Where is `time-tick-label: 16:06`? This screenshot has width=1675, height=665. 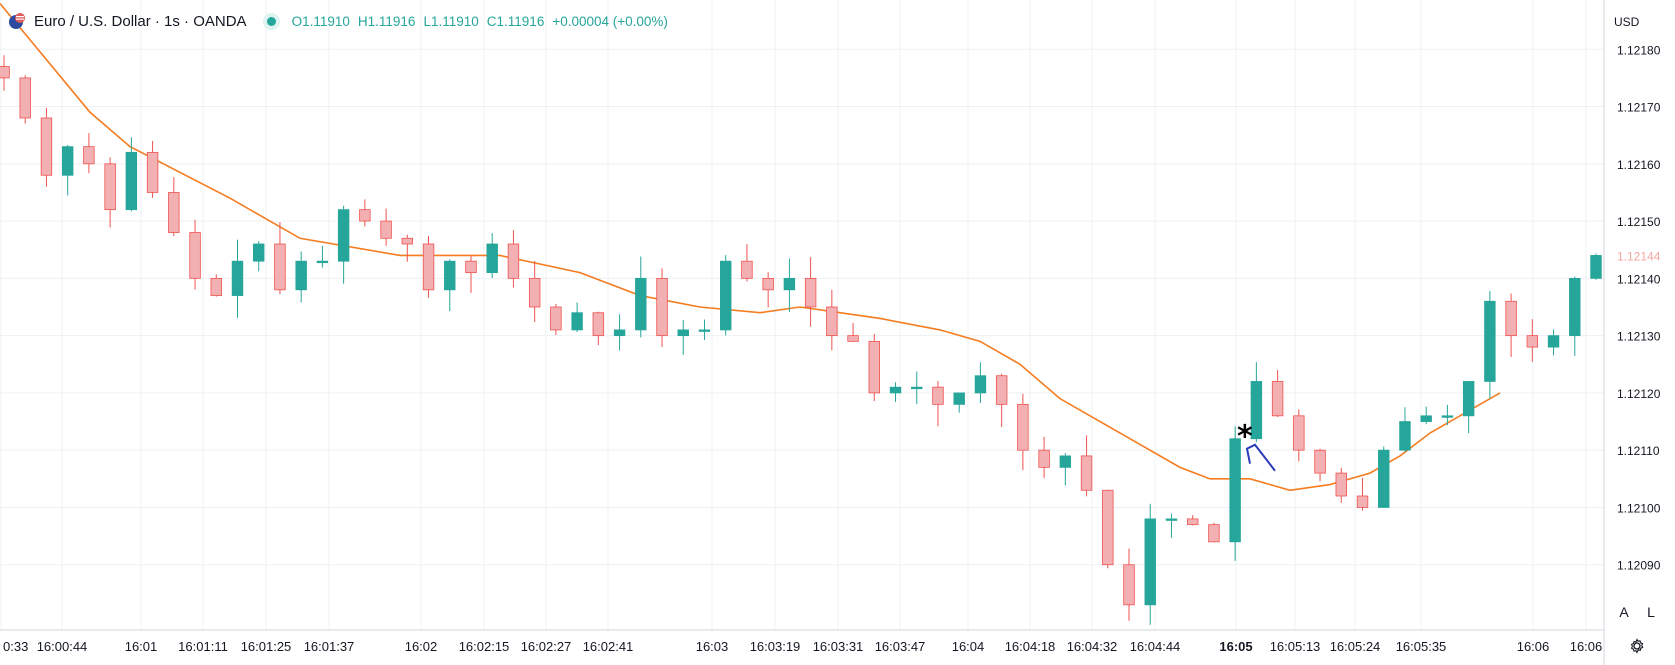 time-tick-label: 16:06 is located at coordinates (1586, 646).